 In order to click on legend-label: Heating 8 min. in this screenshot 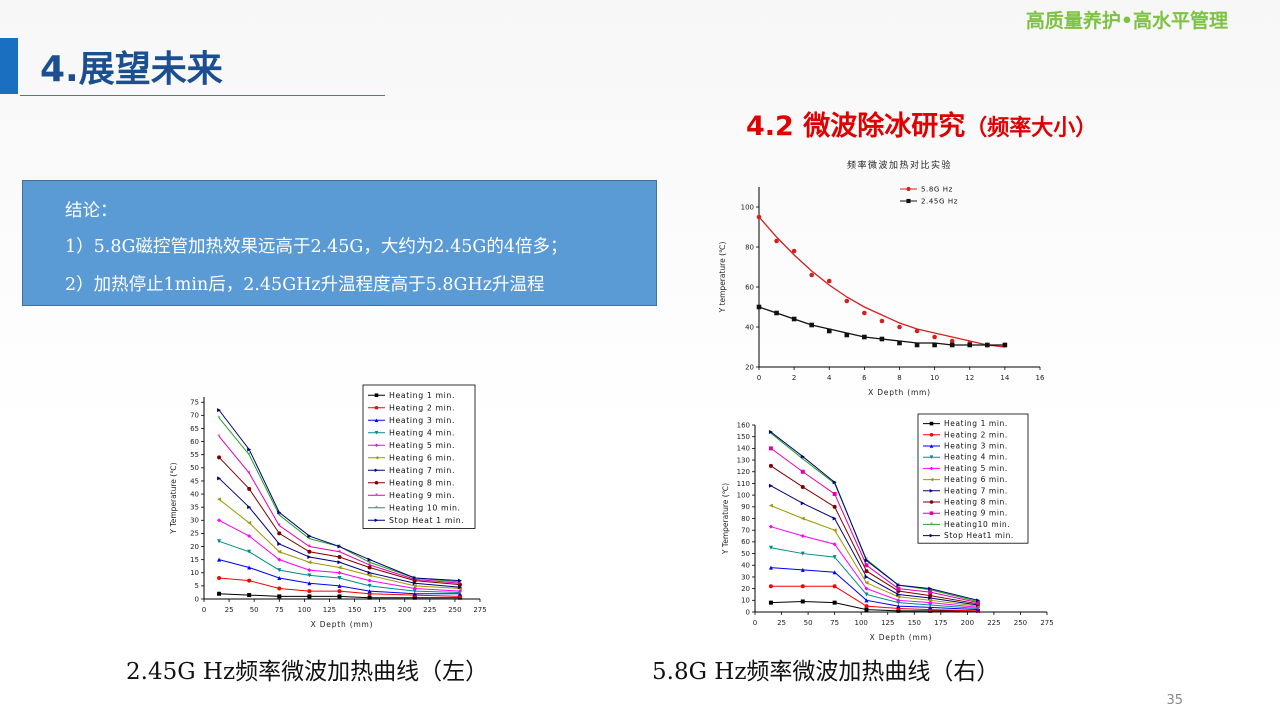, I will do `click(976, 502)`.